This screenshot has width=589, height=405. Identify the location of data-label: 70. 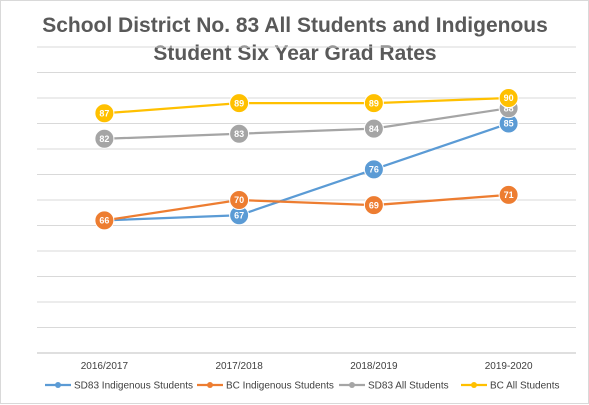
(239, 200).